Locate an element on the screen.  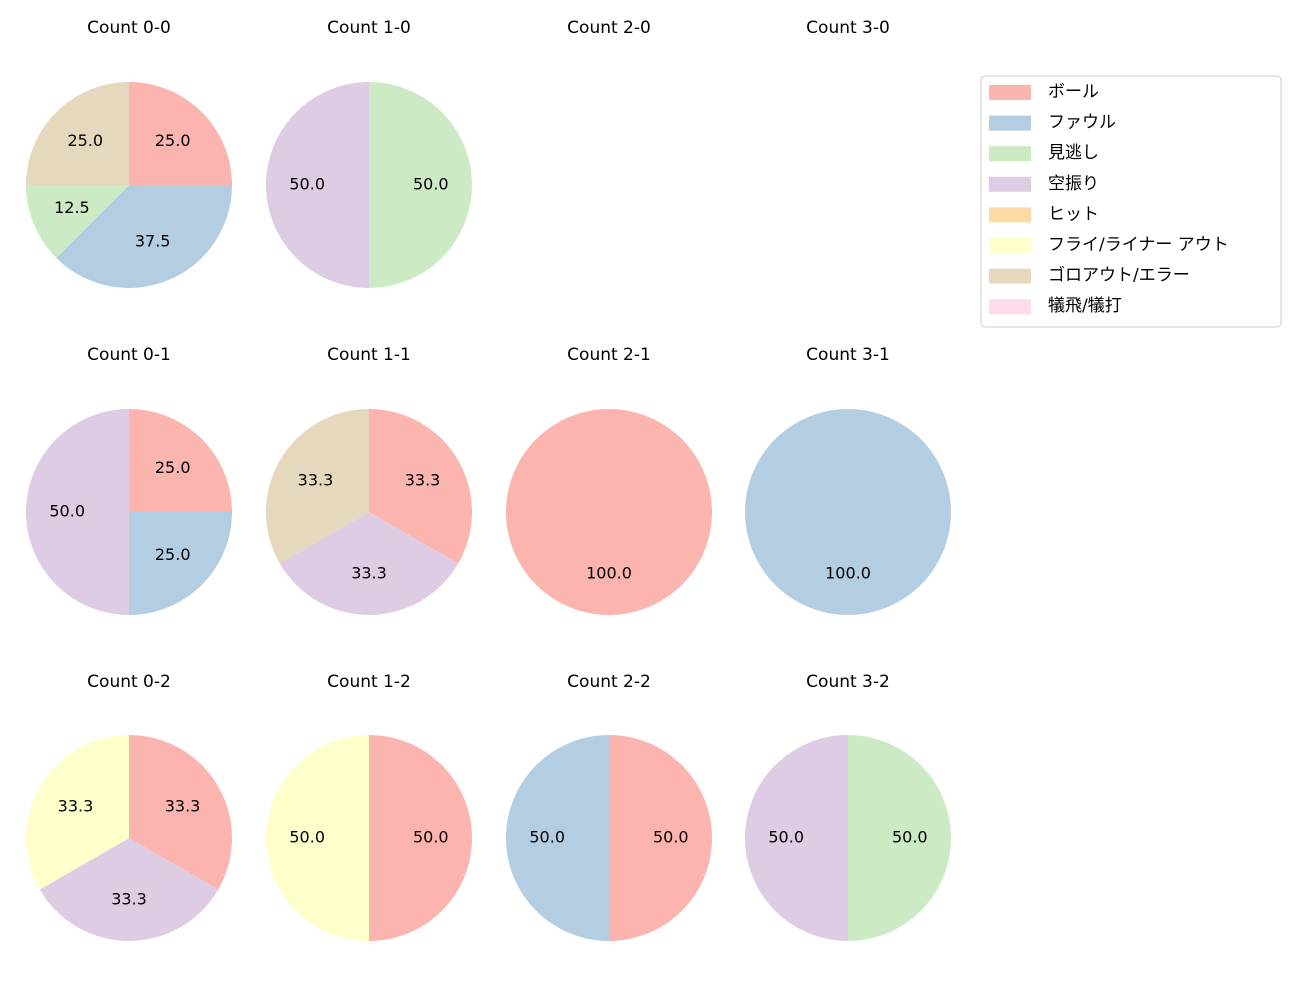
pie-title: Count 0-1 is located at coordinates (129, 355).